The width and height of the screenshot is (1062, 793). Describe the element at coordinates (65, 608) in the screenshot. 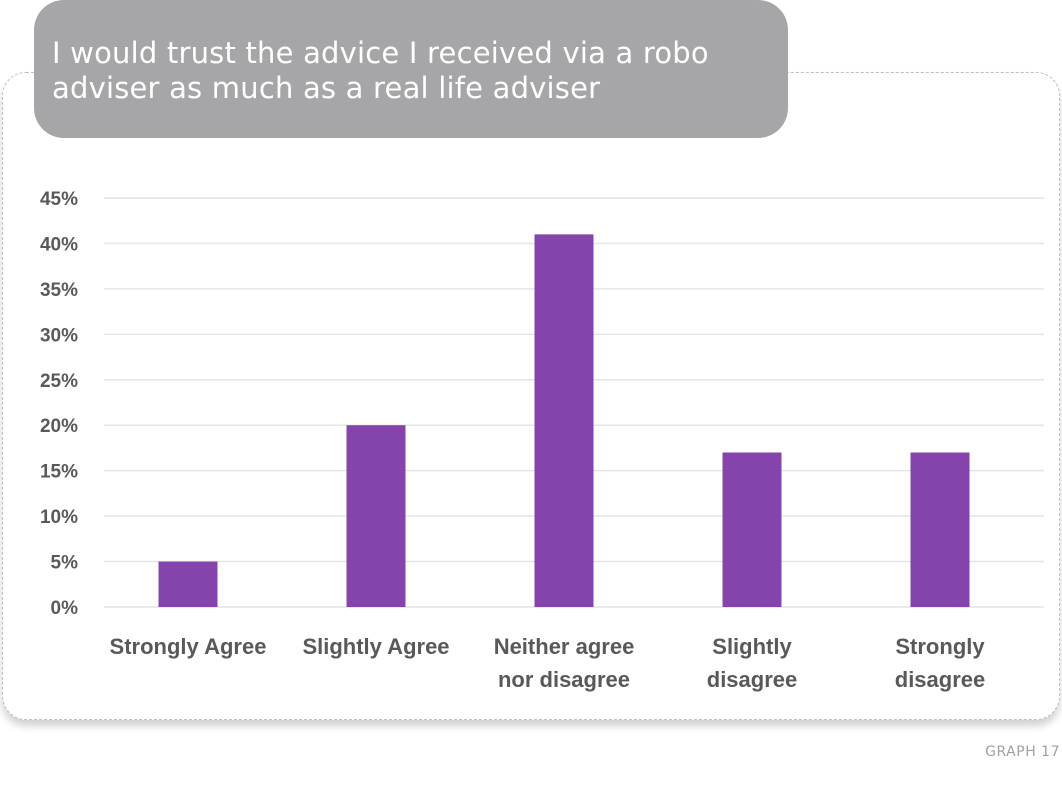

I see `y-tick-label: 0%` at that location.